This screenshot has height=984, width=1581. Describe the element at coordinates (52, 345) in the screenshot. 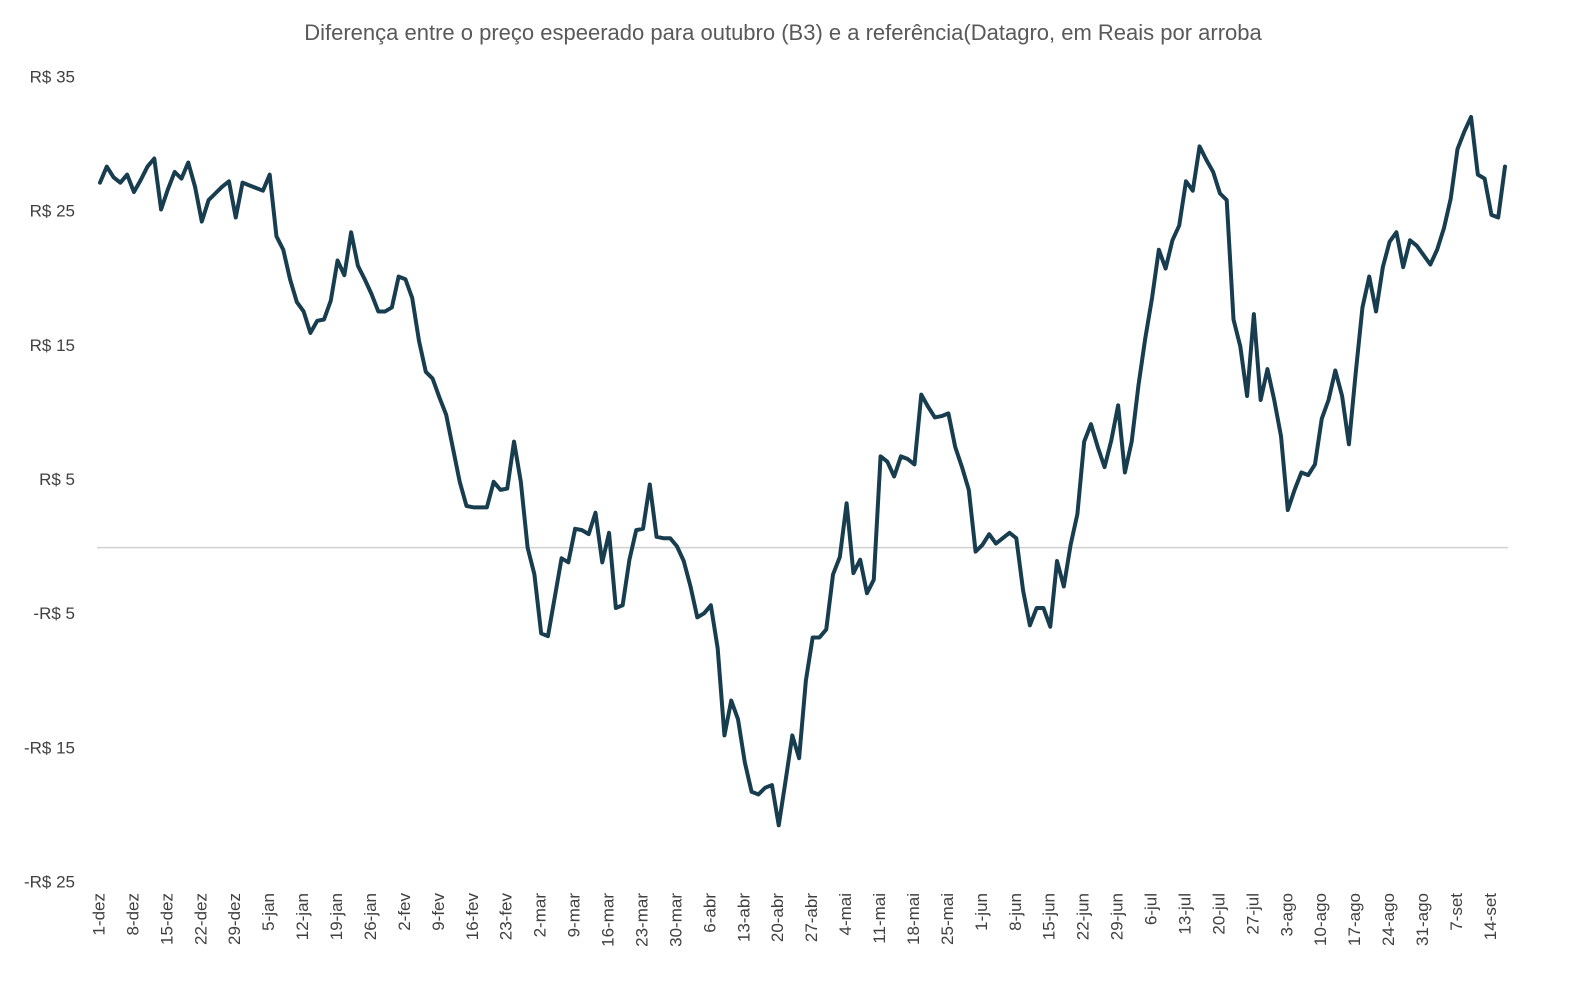

I see `y-tick-label: R$ 15` at that location.